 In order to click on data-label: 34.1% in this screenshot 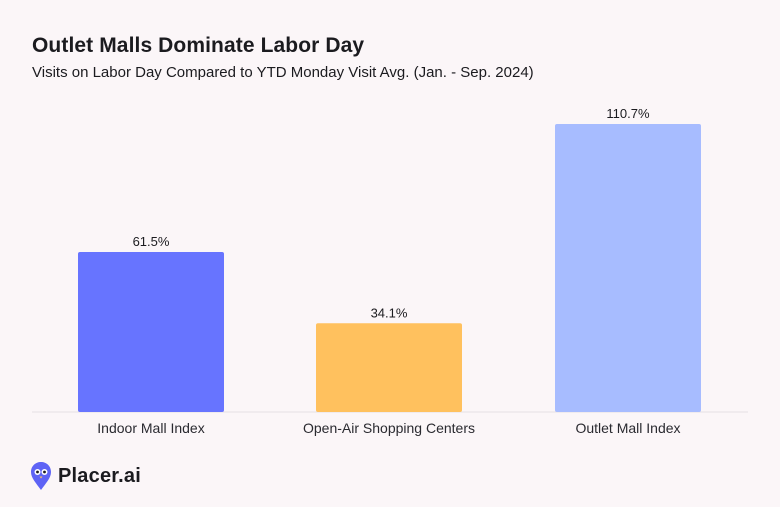, I will do `click(389, 312)`.